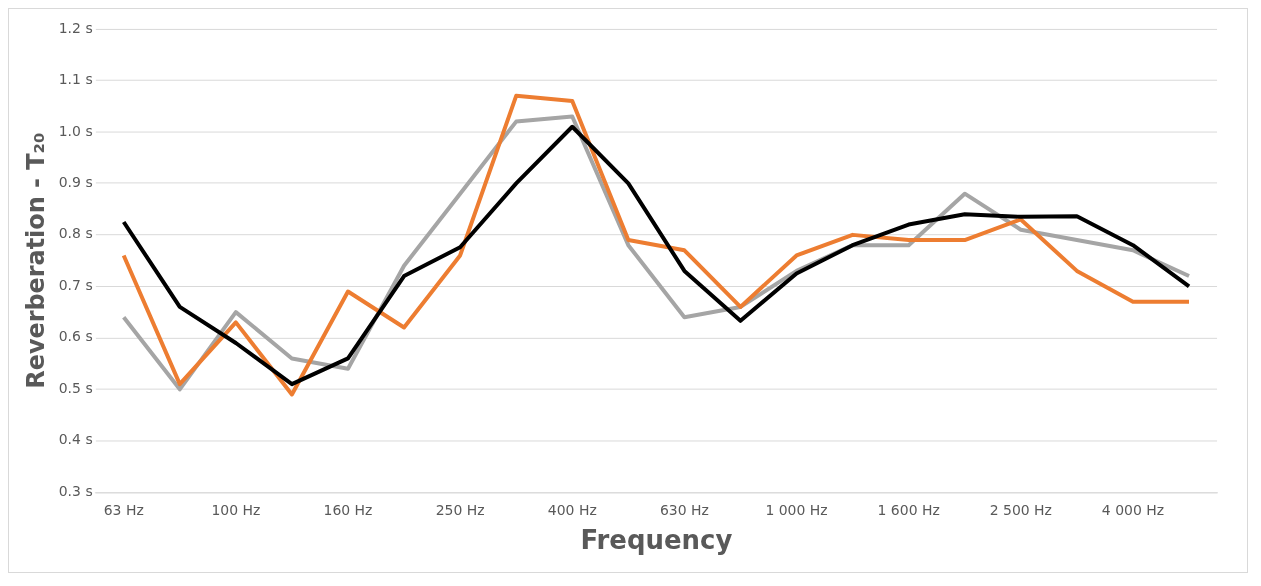 The image size is (1261, 586). Describe the element at coordinates (908, 510) in the screenshot. I see `x-tick-label: 1 600 Hz` at that location.